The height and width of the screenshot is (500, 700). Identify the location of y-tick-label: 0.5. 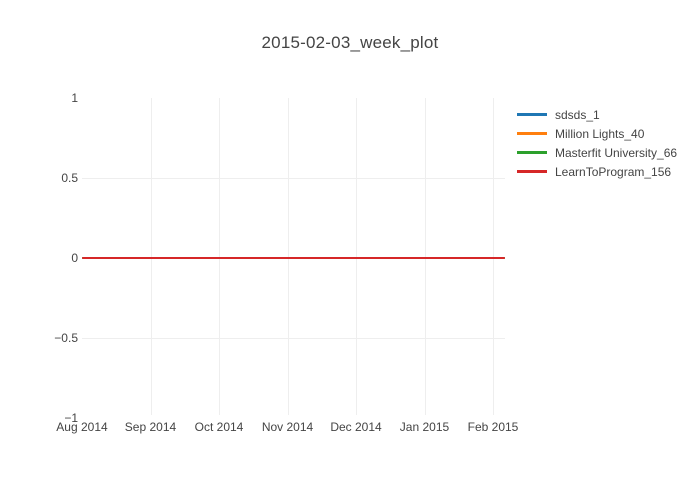
(69, 178).